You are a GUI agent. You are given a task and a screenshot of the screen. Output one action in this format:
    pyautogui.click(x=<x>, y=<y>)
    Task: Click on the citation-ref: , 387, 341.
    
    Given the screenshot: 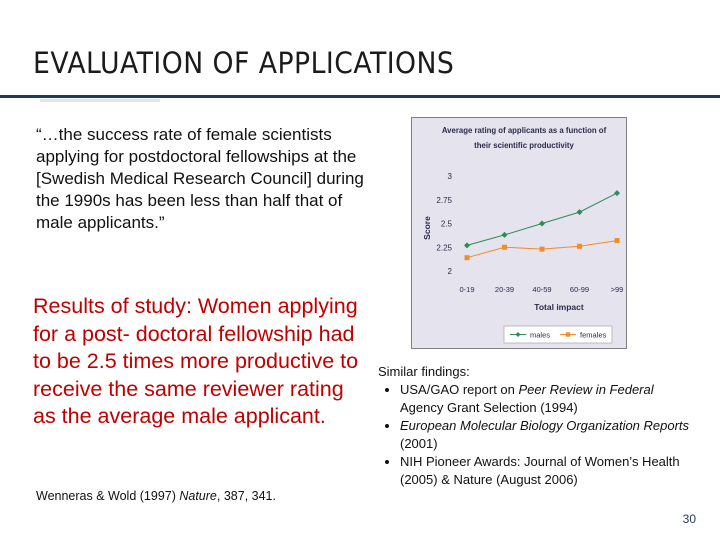 What is the action you would take?
    pyautogui.click(x=246, y=496)
    